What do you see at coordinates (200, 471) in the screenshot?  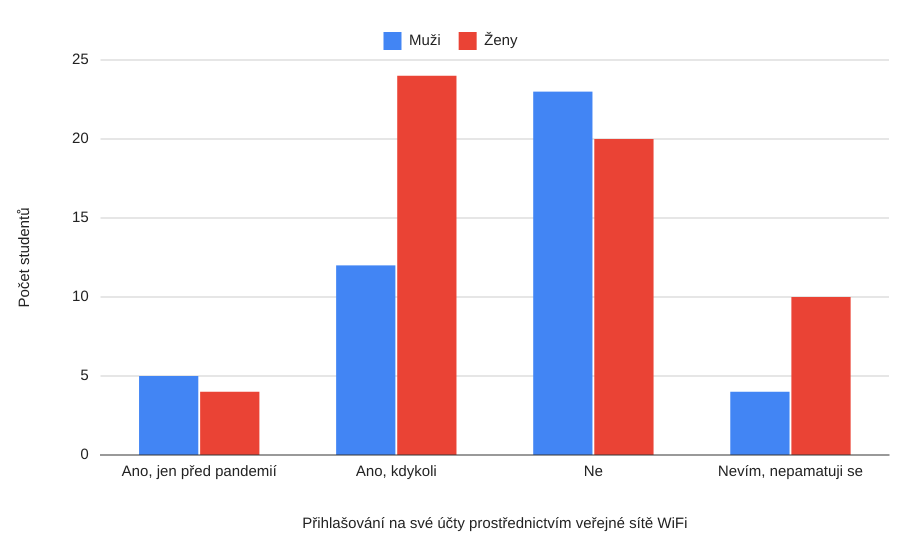 I see `x-tick-label: Ano, jen před pandemií` at bounding box center [200, 471].